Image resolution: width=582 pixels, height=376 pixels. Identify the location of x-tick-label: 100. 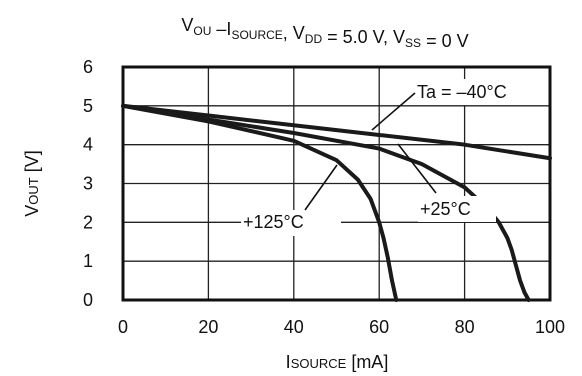
(550, 327).